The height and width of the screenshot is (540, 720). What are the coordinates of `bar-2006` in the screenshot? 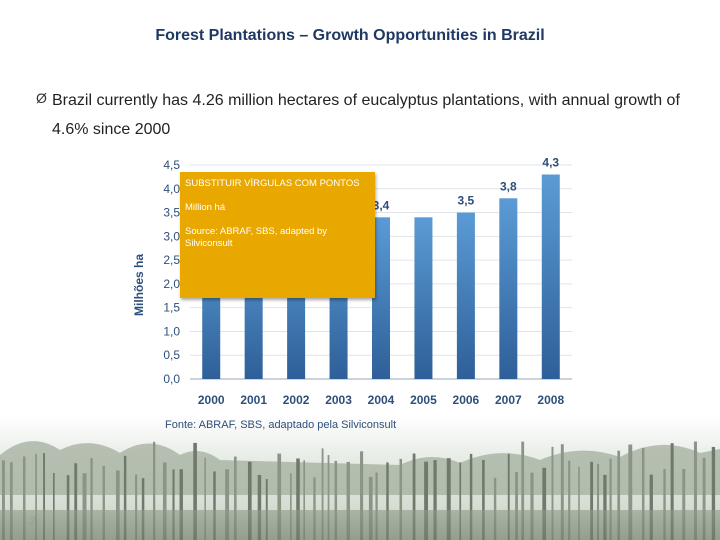 It's located at (465, 295).